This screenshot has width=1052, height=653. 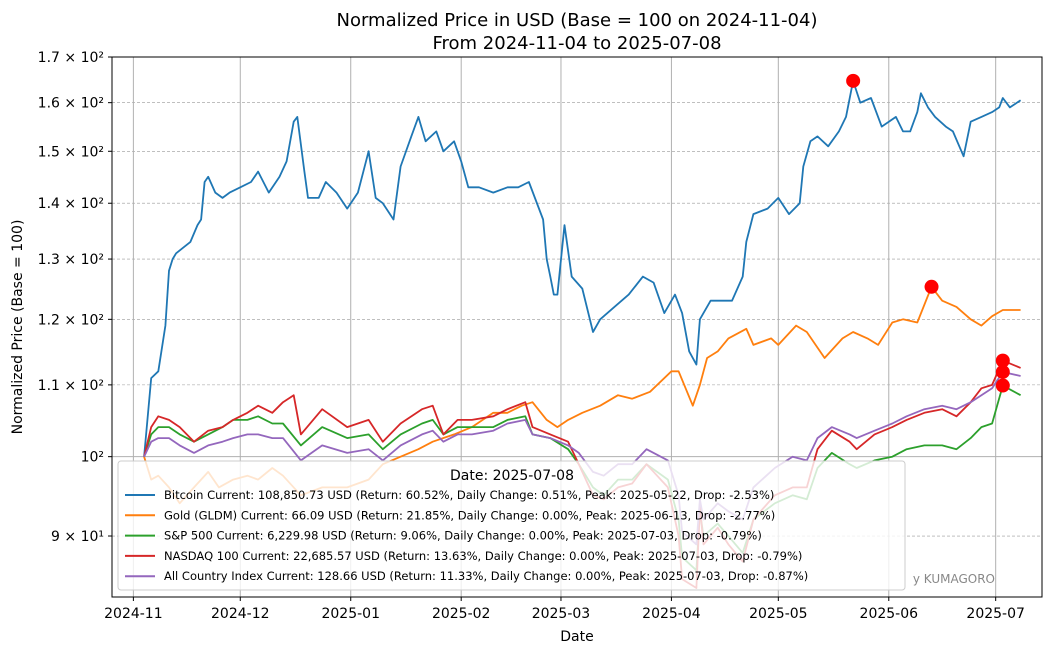 I want to click on peak-marker-all-country-index, so click(x=1002, y=371).